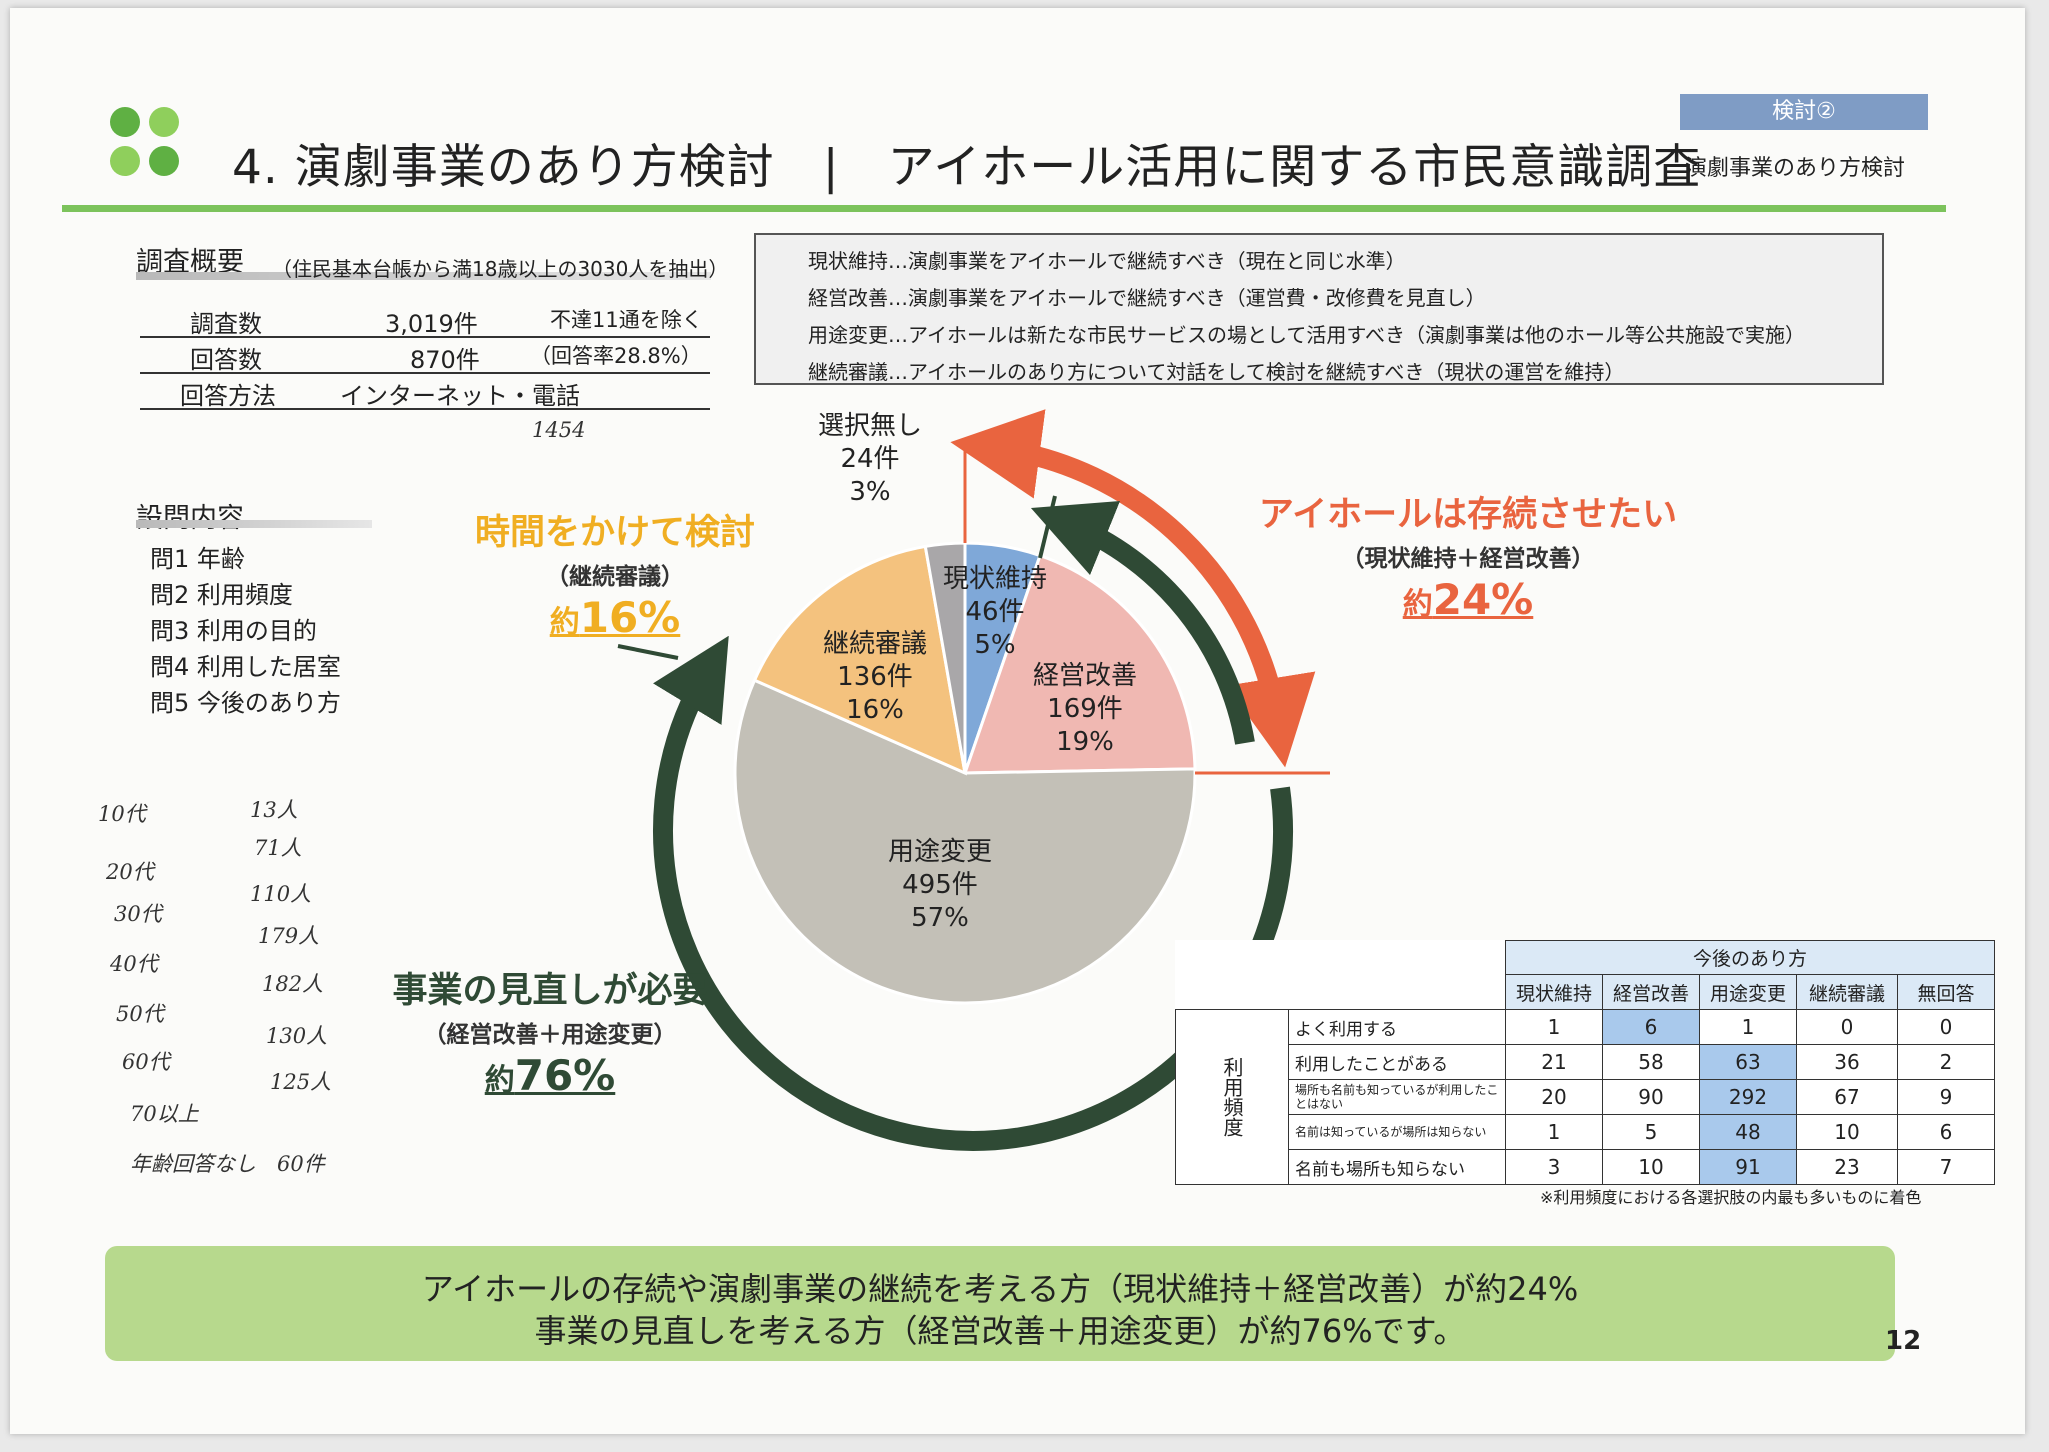  What do you see at coordinates (1748, 1062) in the screenshot?
I see `table-cell: 63` at bounding box center [1748, 1062].